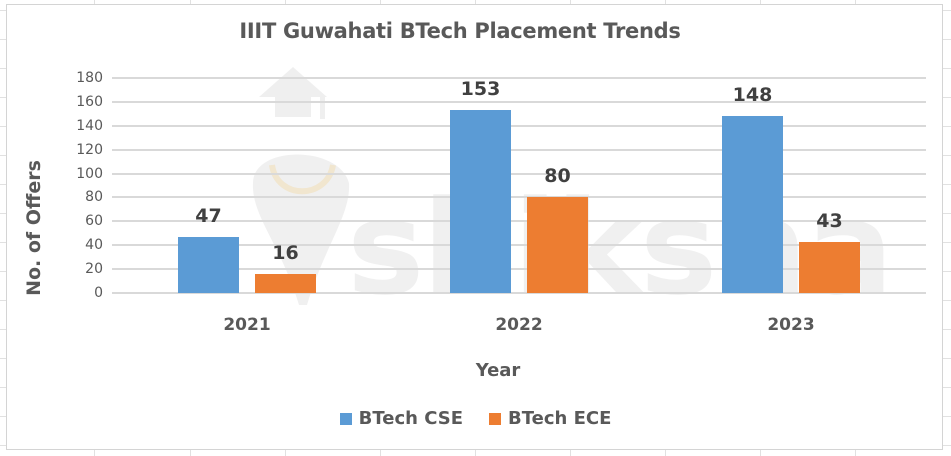 The width and height of the screenshot is (951, 456). I want to click on y-tick-label: 100, so click(89, 173).